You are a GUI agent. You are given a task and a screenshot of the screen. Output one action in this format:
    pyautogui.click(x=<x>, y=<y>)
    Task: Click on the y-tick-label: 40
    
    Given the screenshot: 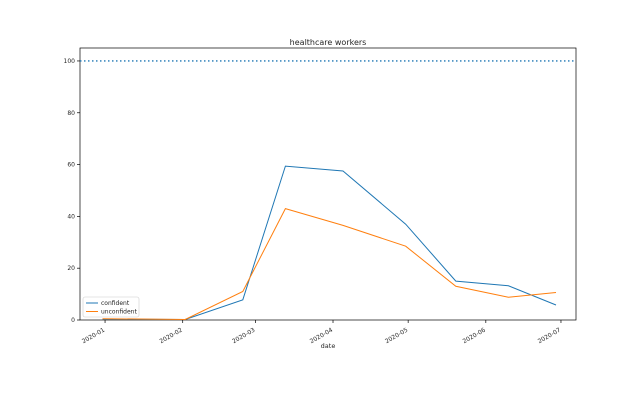 What is the action you would take?
    pyautogui.click(x=71, y=216)
    